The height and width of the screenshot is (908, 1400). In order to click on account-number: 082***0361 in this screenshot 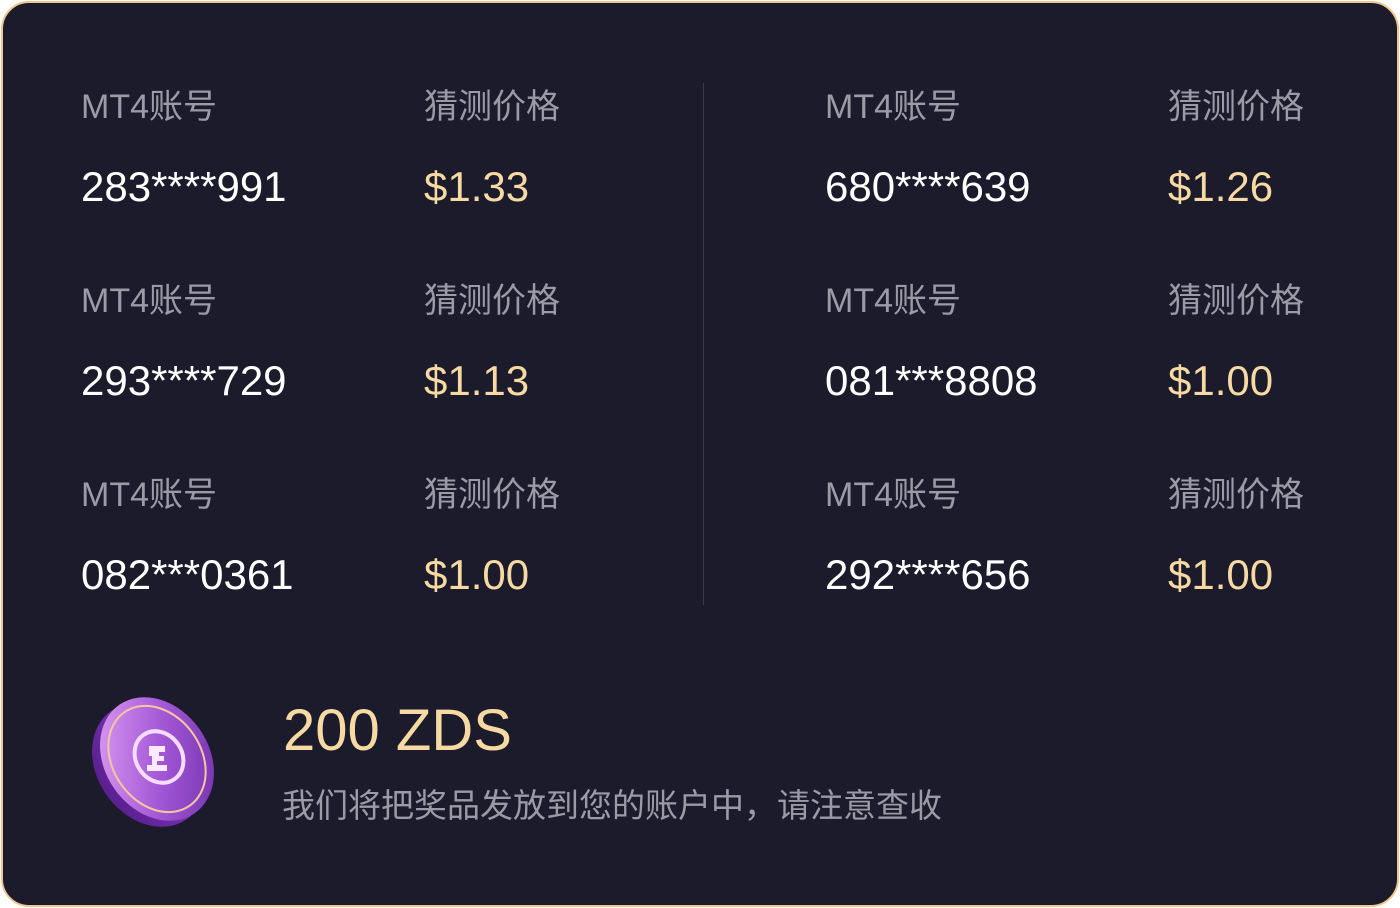, I will do `click(187, 574)`.